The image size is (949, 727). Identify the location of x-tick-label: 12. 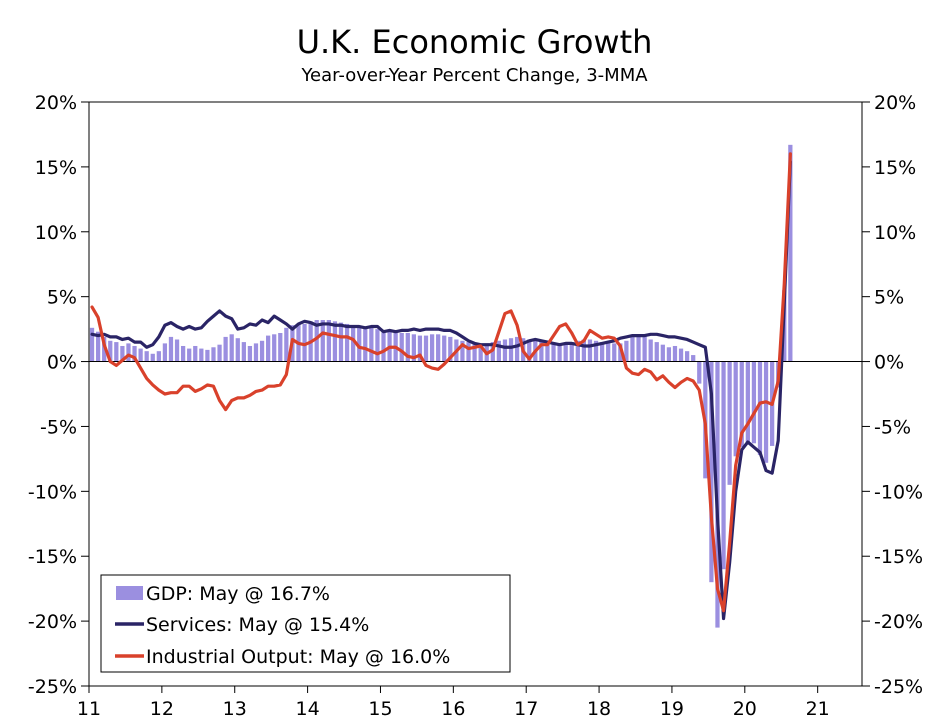
(162, 709).